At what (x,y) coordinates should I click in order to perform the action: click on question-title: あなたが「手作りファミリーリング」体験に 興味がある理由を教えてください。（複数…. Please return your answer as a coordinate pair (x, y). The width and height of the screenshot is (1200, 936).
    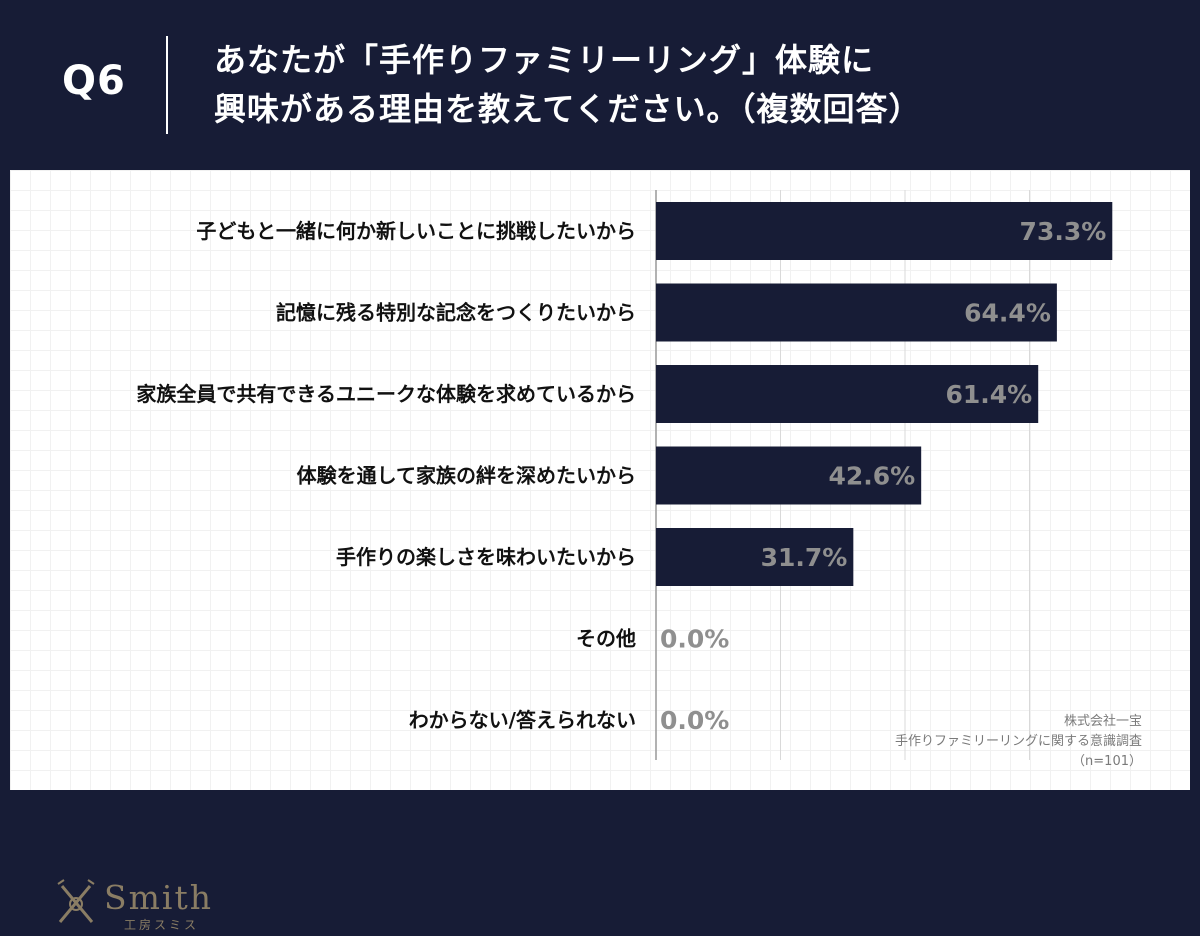
    Looking at the image, I should click on (567, 85).